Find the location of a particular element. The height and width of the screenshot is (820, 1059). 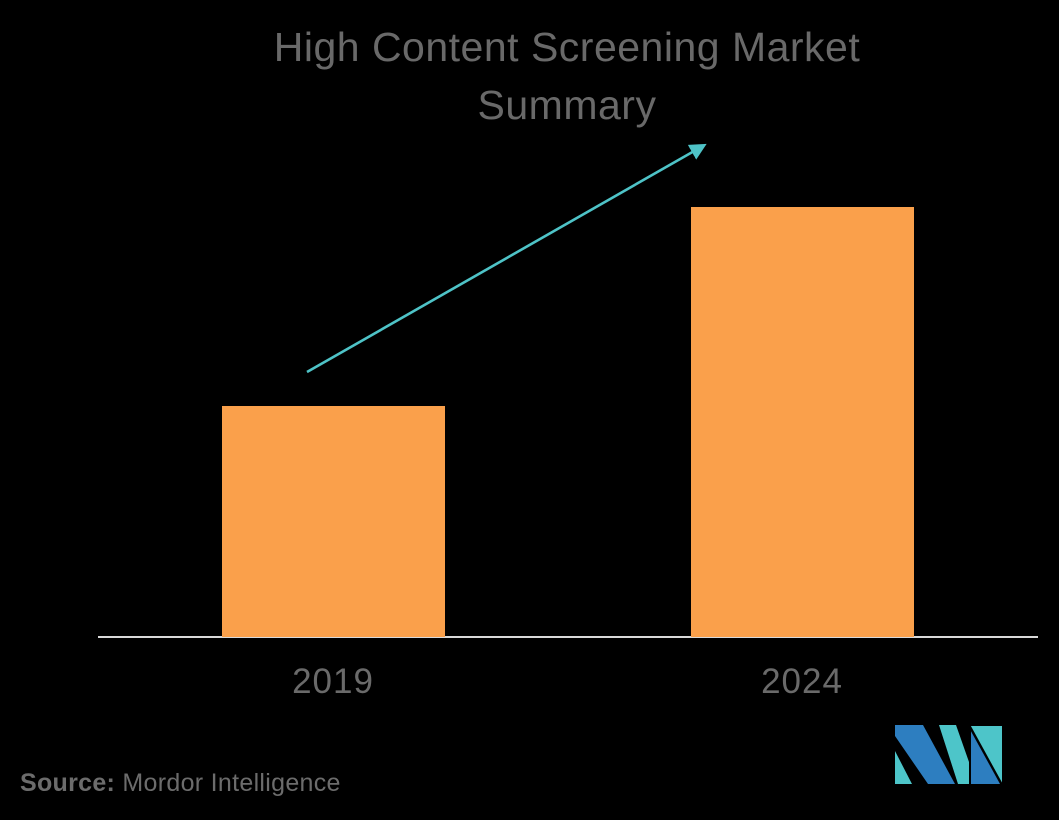

logo-m-left-foot-shape is located at coordinates (903, 767).